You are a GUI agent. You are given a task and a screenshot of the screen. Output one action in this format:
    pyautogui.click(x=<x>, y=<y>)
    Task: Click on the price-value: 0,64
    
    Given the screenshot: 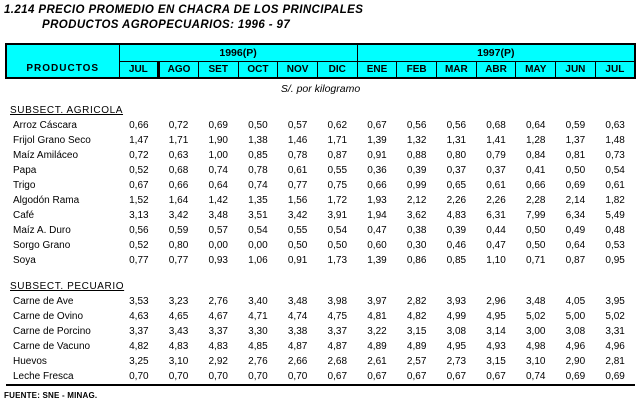 What is the action you would take?
    pyautogui.click(x=575, y=245)
    